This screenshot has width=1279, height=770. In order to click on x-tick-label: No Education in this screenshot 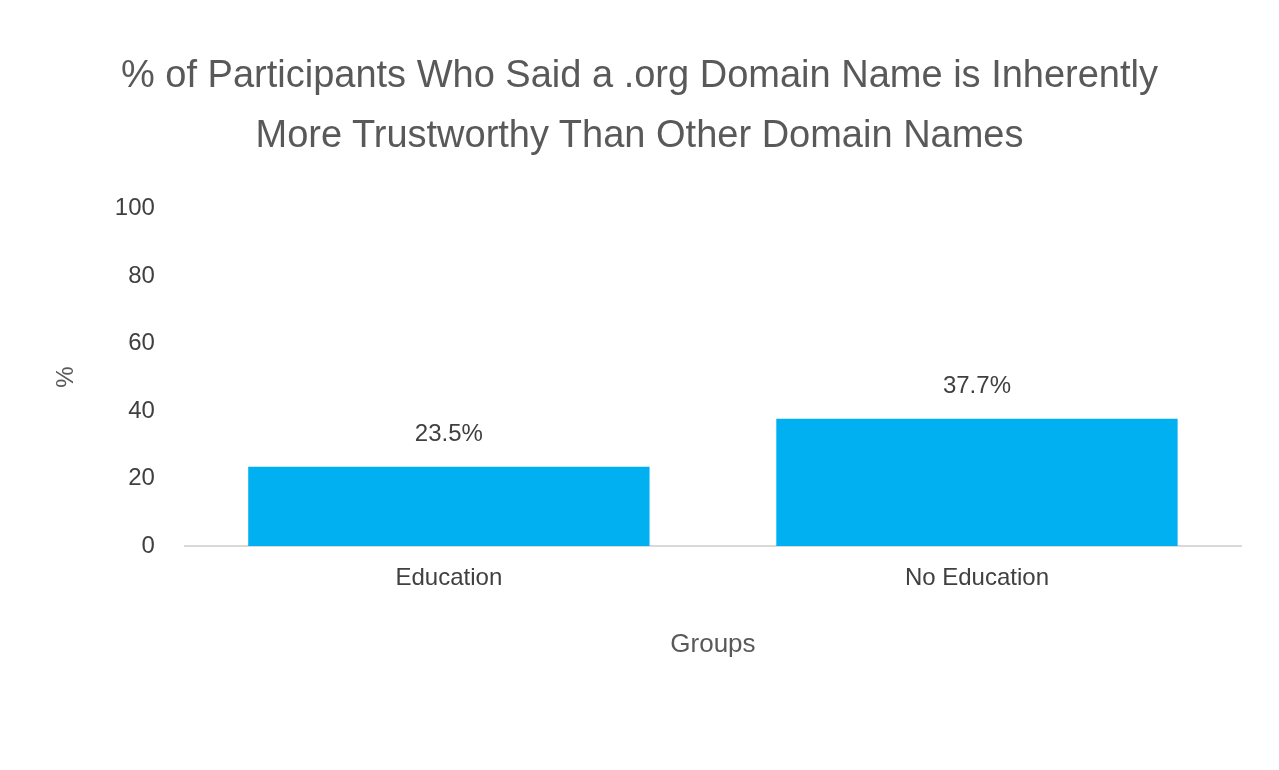, I will do `click(977, 577)`.